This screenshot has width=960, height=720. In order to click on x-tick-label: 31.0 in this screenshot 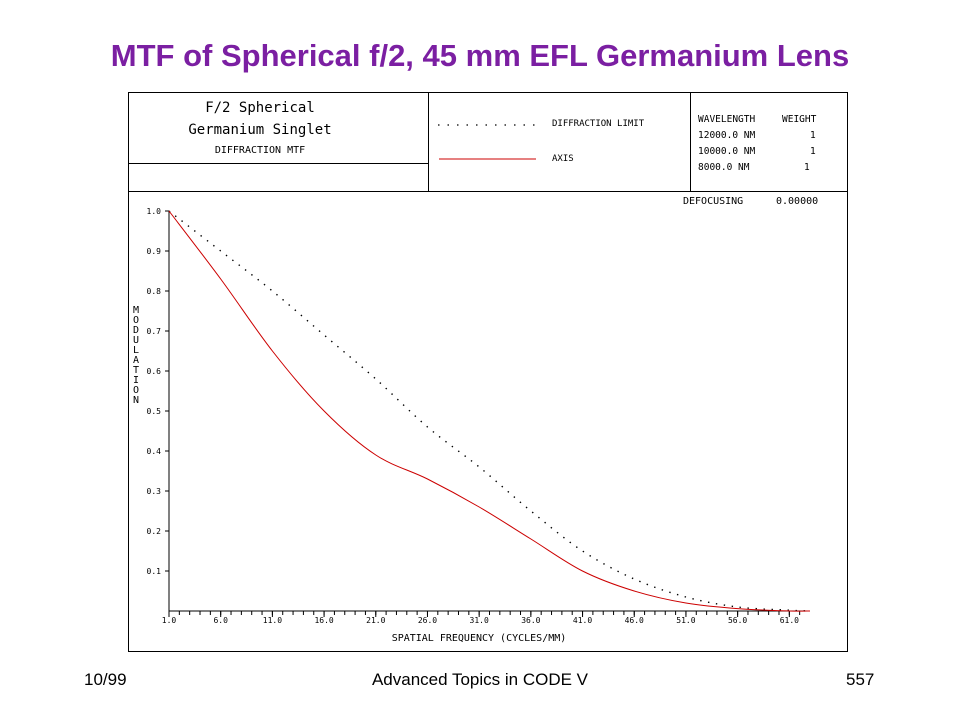, I will do `click(479, 620)`.